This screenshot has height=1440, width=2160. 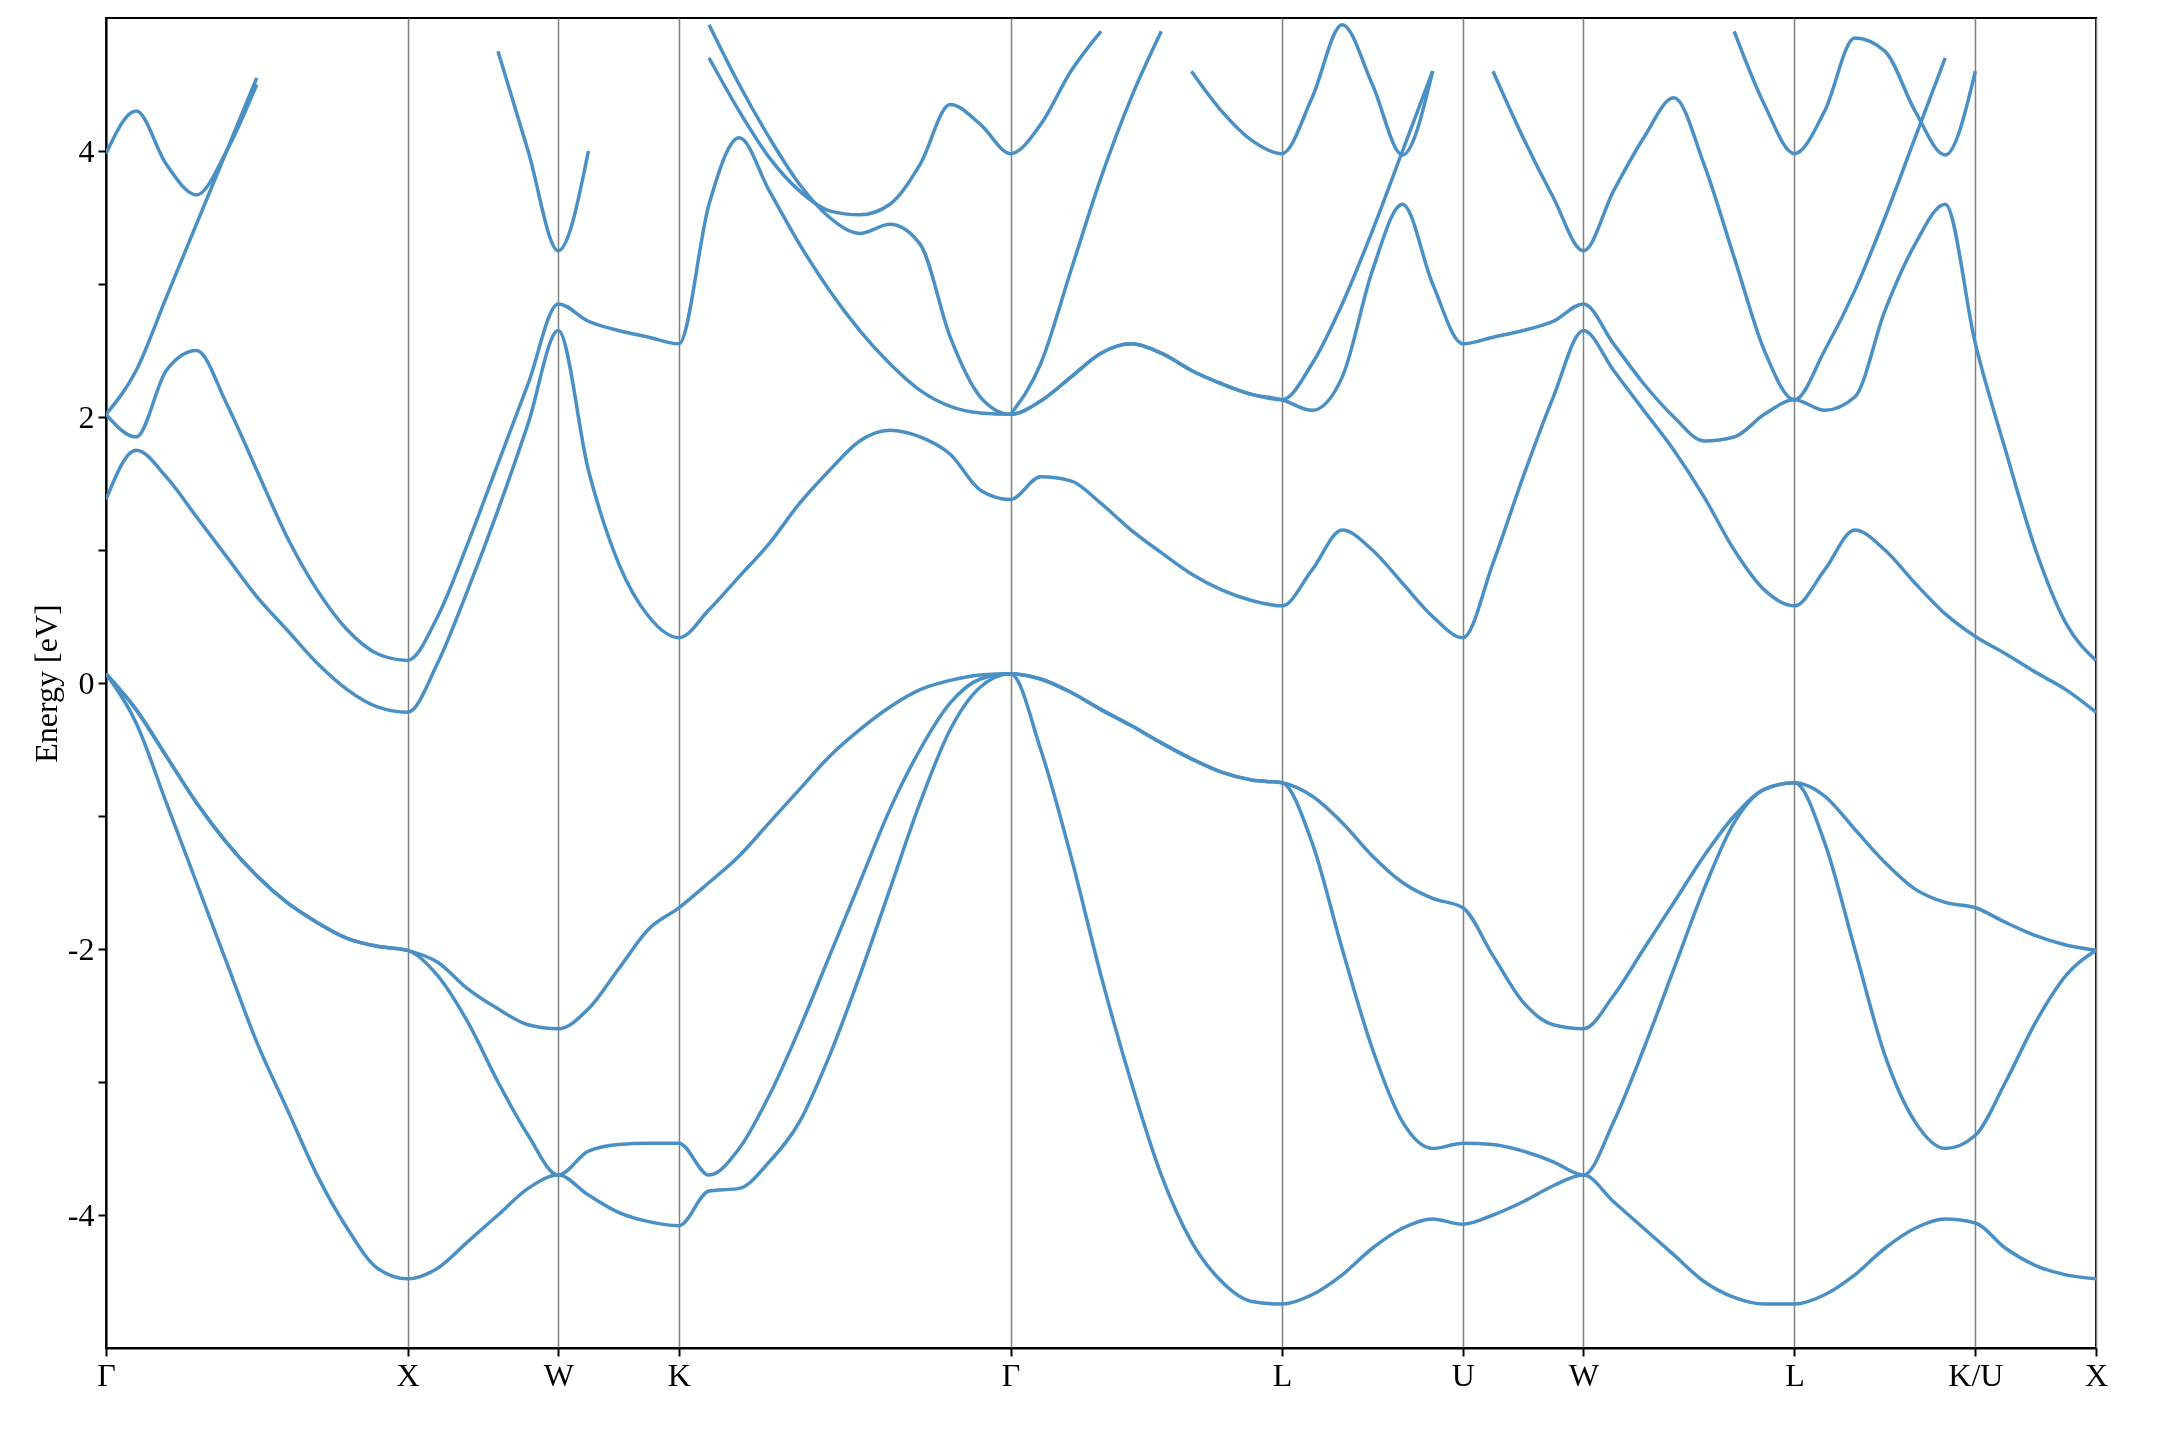 I want to click on x-tick-label: U, so click(x=1463, y=1374).